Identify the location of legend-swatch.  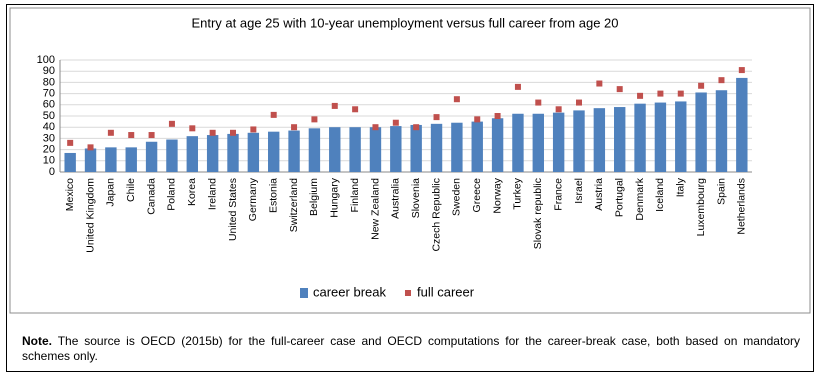
(304, 293).